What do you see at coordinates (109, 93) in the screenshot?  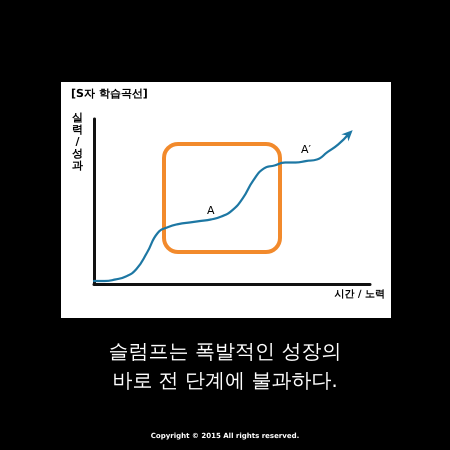 I see `chart-title: [S자 학습곡선]` at bounding box center [109, 93].